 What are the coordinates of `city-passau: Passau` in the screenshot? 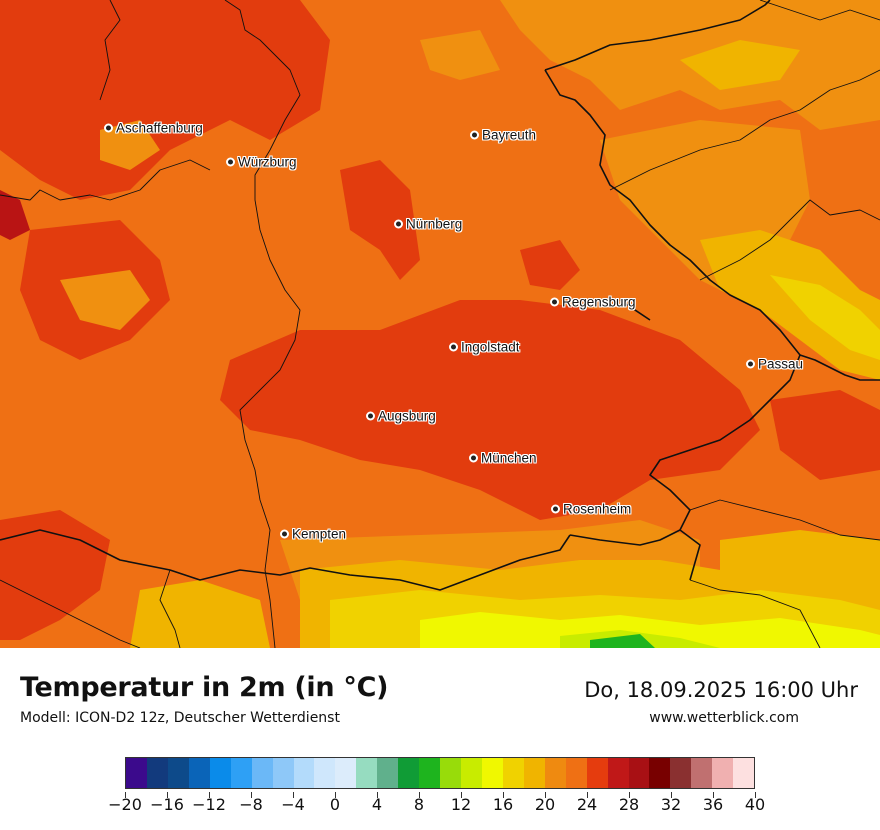 It's located at (774, 364).